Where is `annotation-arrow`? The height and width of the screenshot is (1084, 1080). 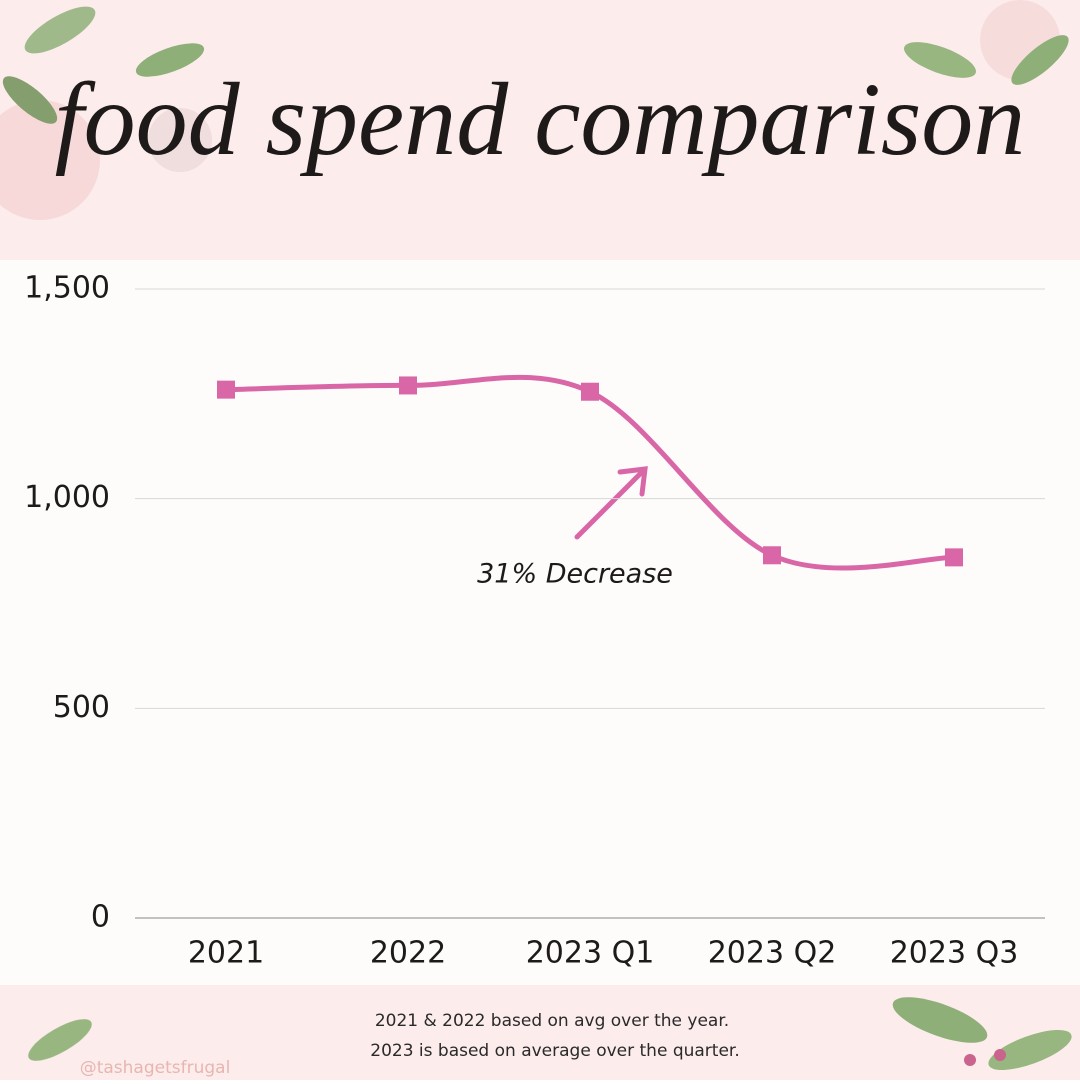 annotation-arrow is located at coordinates (611, 503).